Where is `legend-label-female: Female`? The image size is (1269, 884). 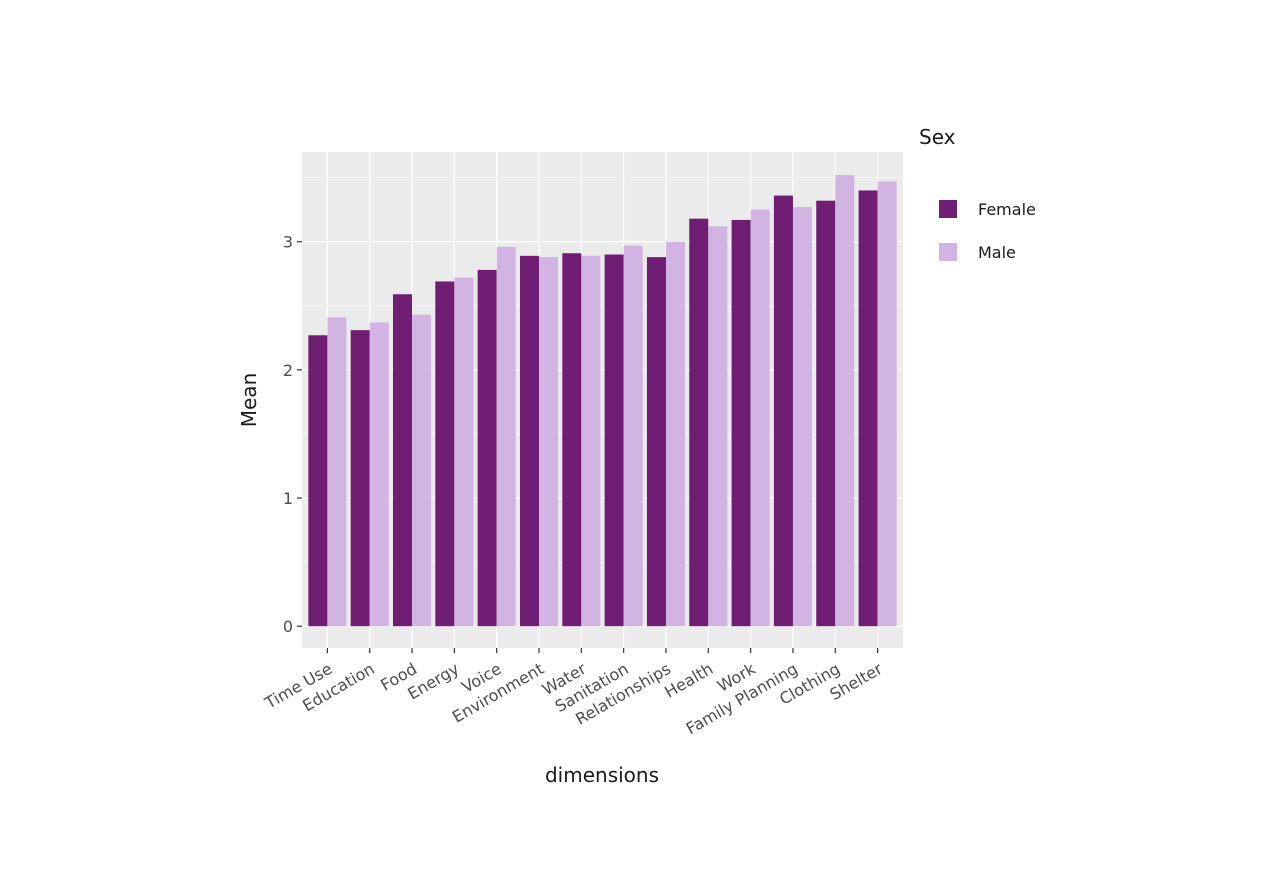
legend-label-female: Female is located at coordinates (1007, 209).